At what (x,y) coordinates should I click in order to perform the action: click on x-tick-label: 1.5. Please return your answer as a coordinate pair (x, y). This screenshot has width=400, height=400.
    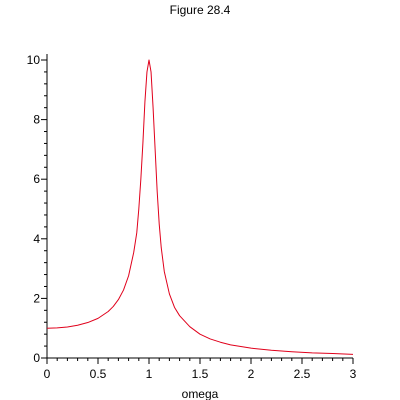
    Looking at the image, I should click on (200, 374).